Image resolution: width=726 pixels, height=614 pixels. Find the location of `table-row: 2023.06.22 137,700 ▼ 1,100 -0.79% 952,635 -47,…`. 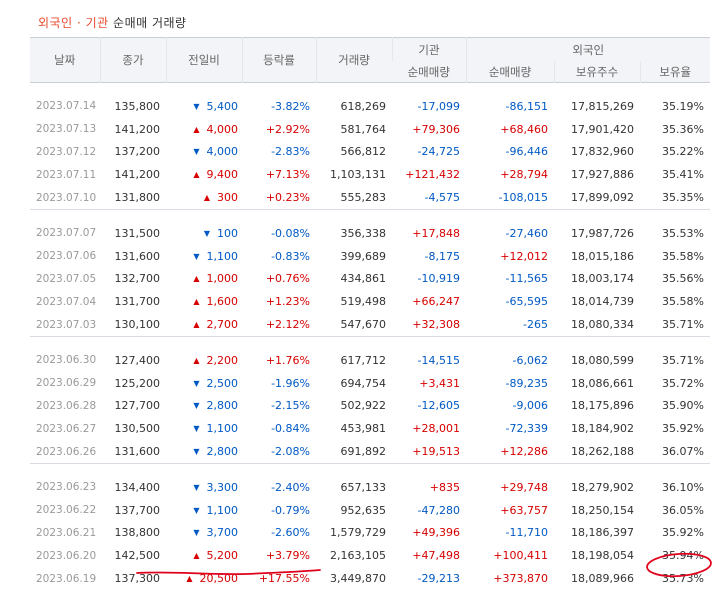

table-row: 2023.06.22 137,700 ▼ 1,100 -0.79% 952,635 -47,… is located at coordinates (370, 510).